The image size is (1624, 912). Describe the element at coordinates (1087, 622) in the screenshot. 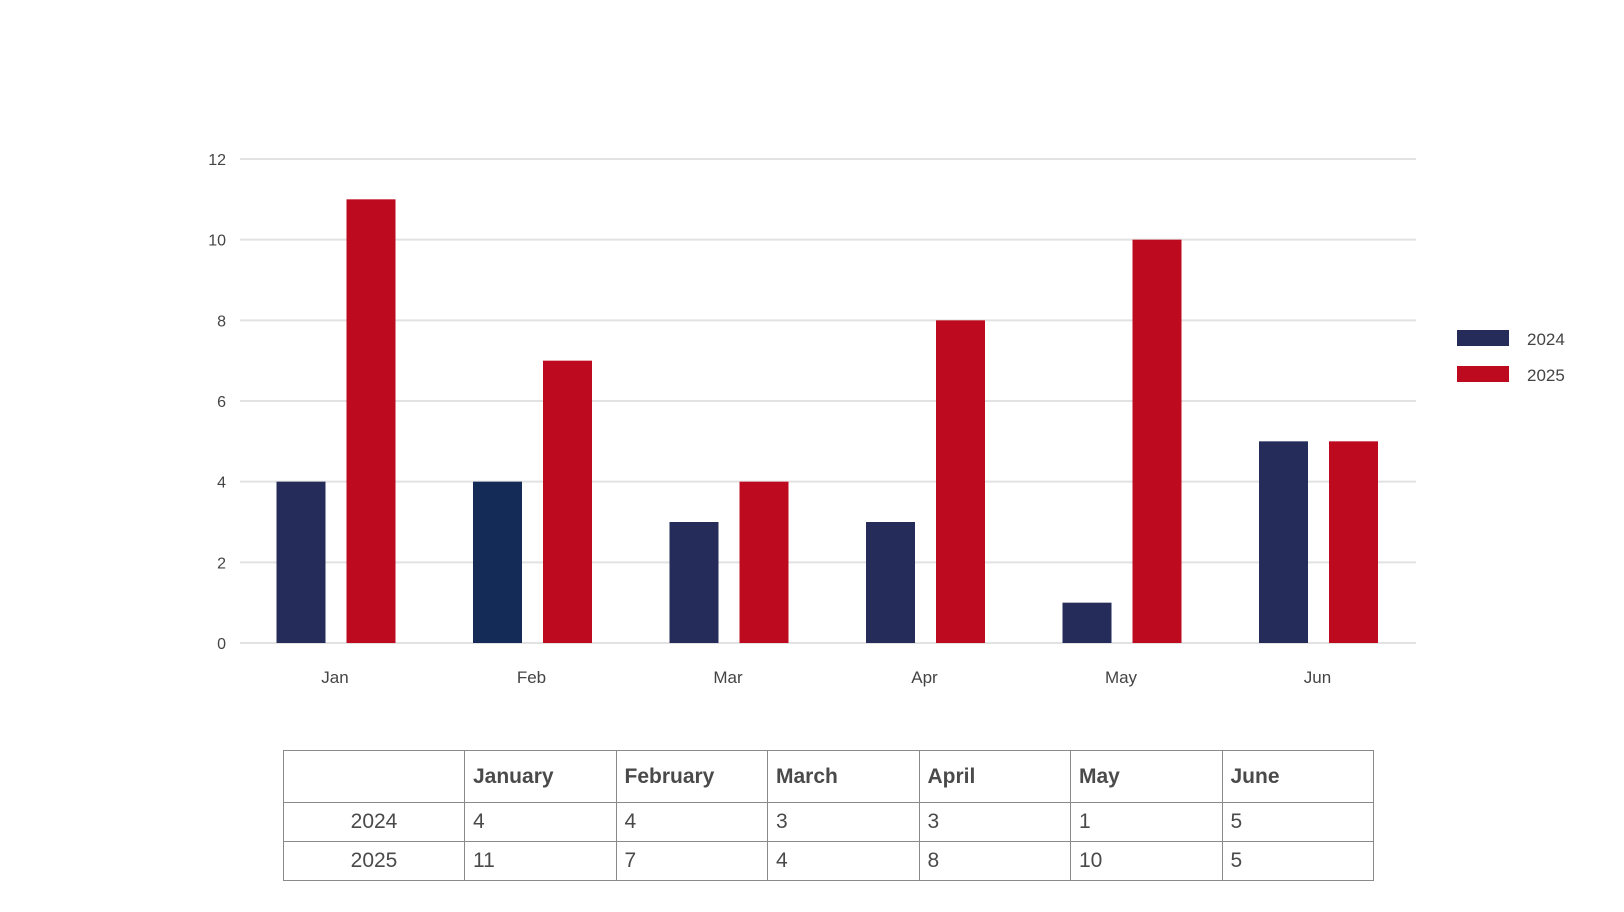

I see `bar-2024-may` at that location.